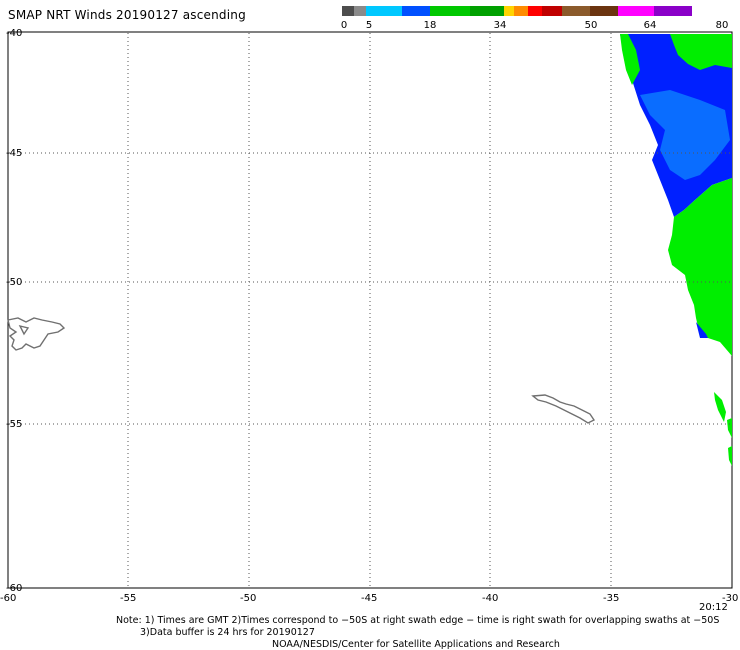  What do you see at coordinates (36, 334) in the screenshot?
I see `falkland-islands` at bounding box center [36, 334].